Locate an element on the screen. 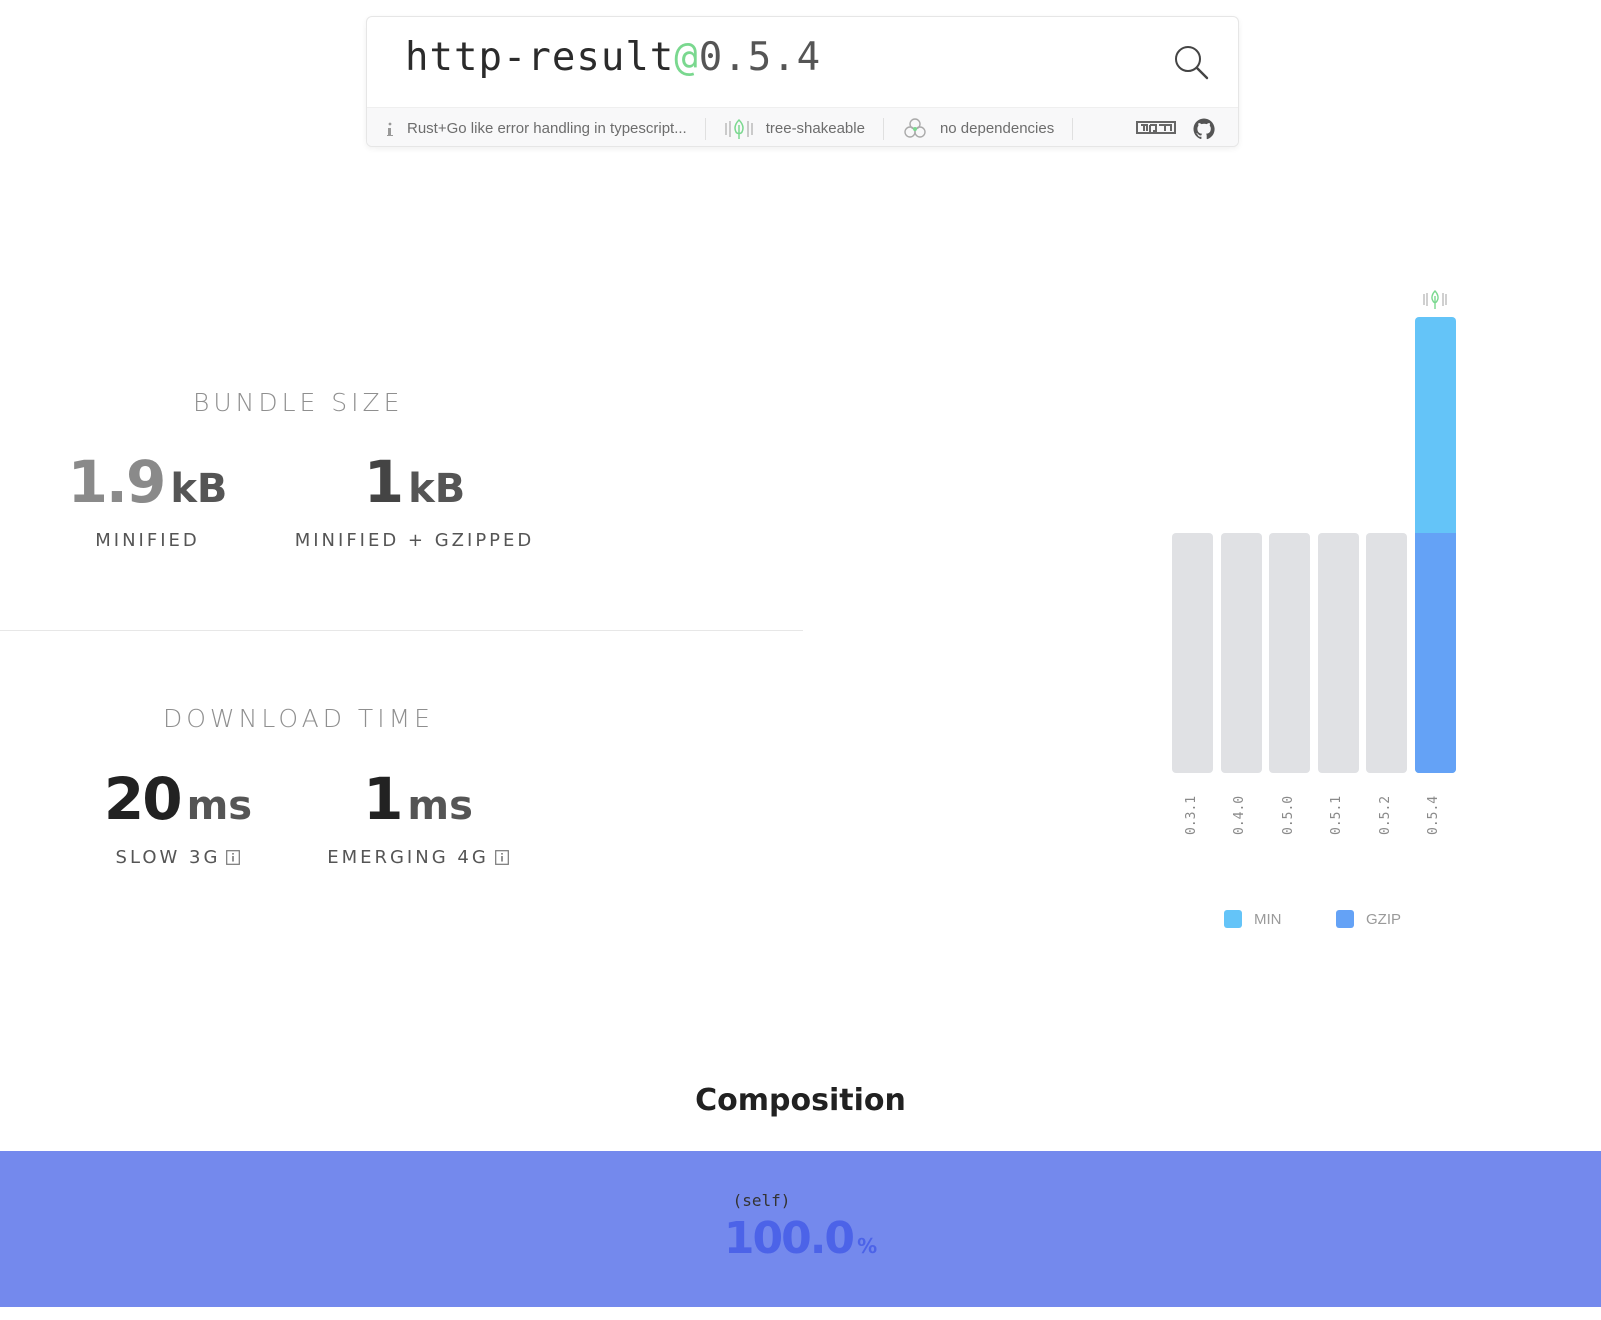 The image size is (1601, 1320). composition-item-percent: 100.0% is located at coordinates (800, 1238).